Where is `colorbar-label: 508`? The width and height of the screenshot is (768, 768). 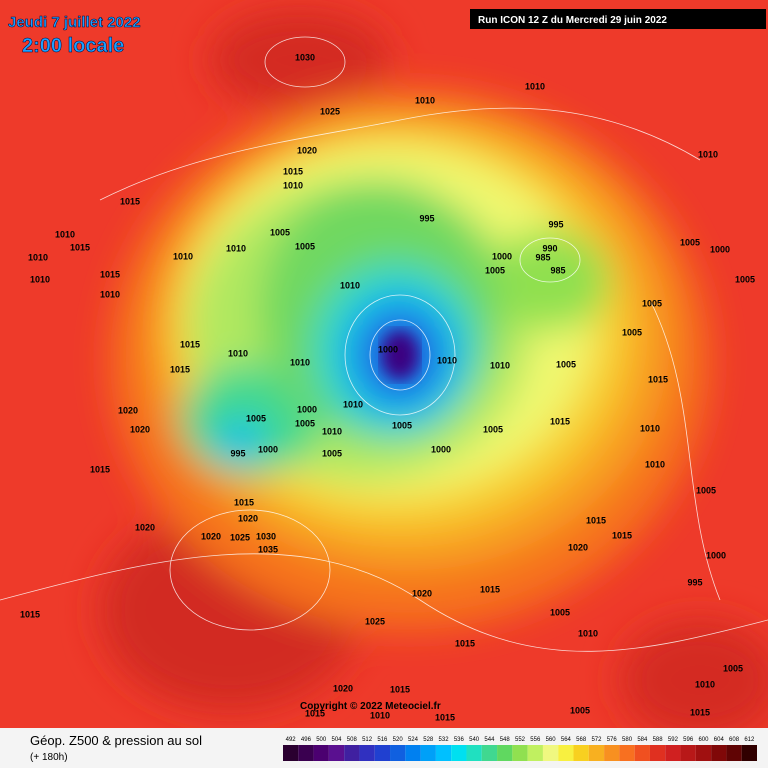 colorbar-label: 508 is located at coordinates (352, 740).